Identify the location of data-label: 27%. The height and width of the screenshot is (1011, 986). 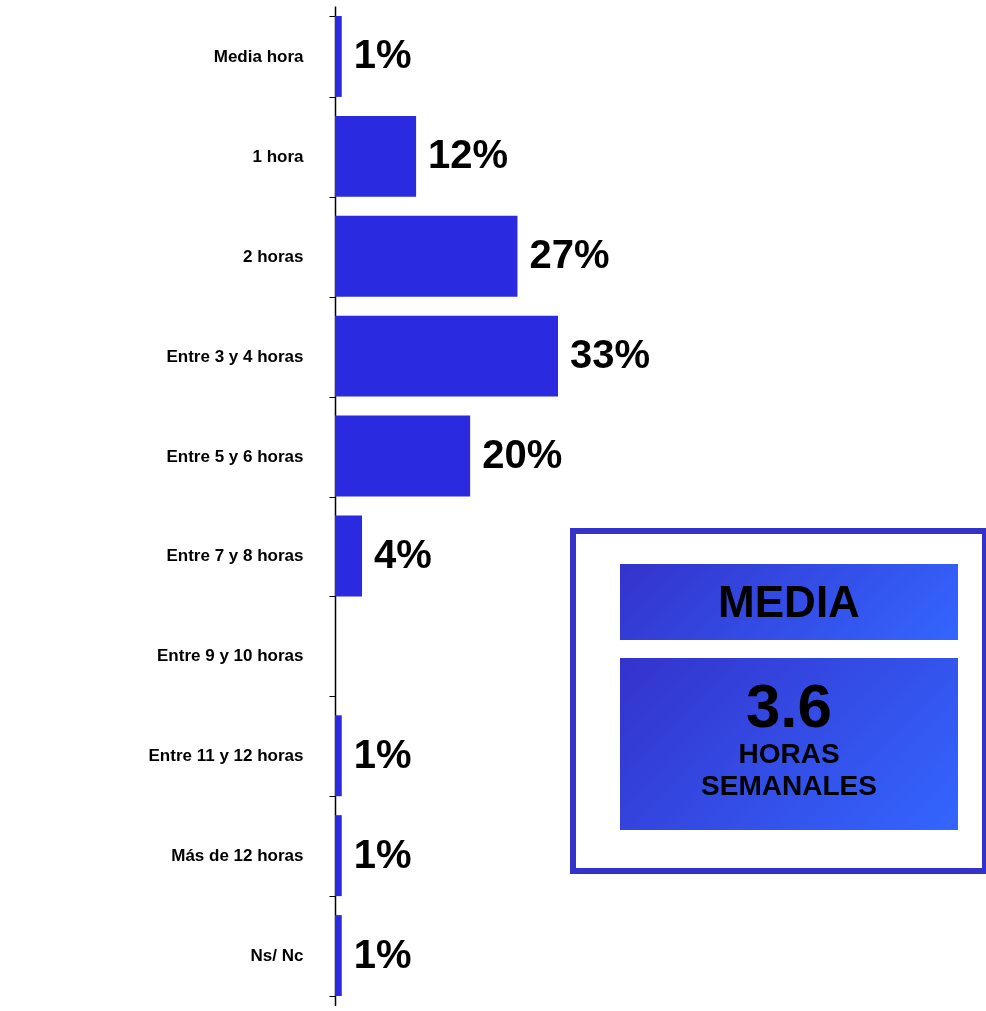
(569, 254).